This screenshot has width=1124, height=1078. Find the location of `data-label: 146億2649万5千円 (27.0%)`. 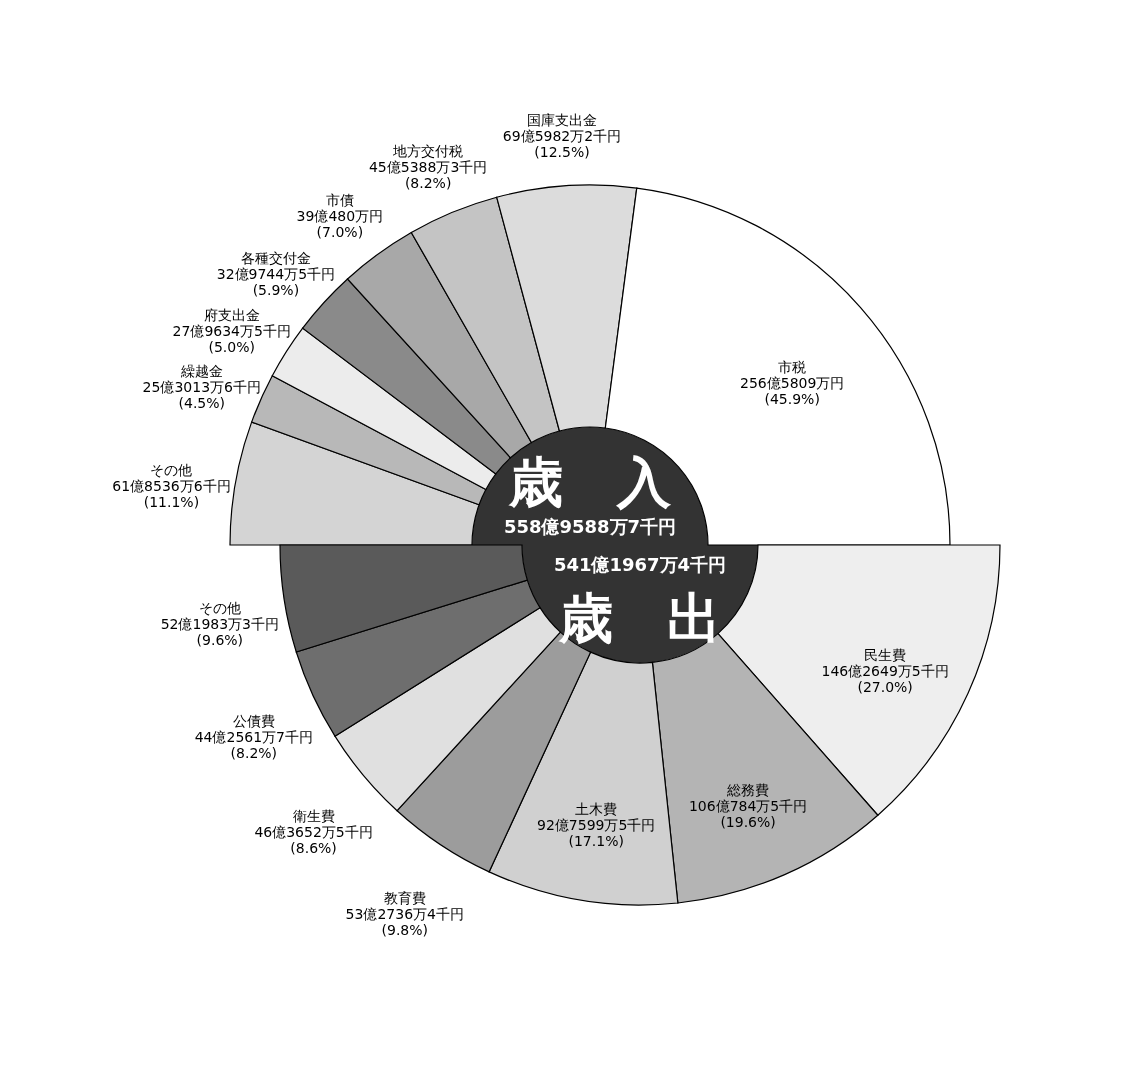

data-label: 146億2649万5千円 (27.0%) is located at coordinates (885, 678).